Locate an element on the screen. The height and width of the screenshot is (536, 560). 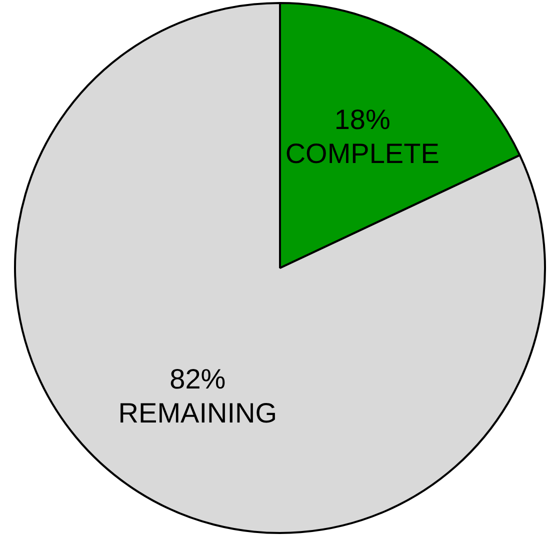
data-label: 82% is located at coordinates (198, 378).